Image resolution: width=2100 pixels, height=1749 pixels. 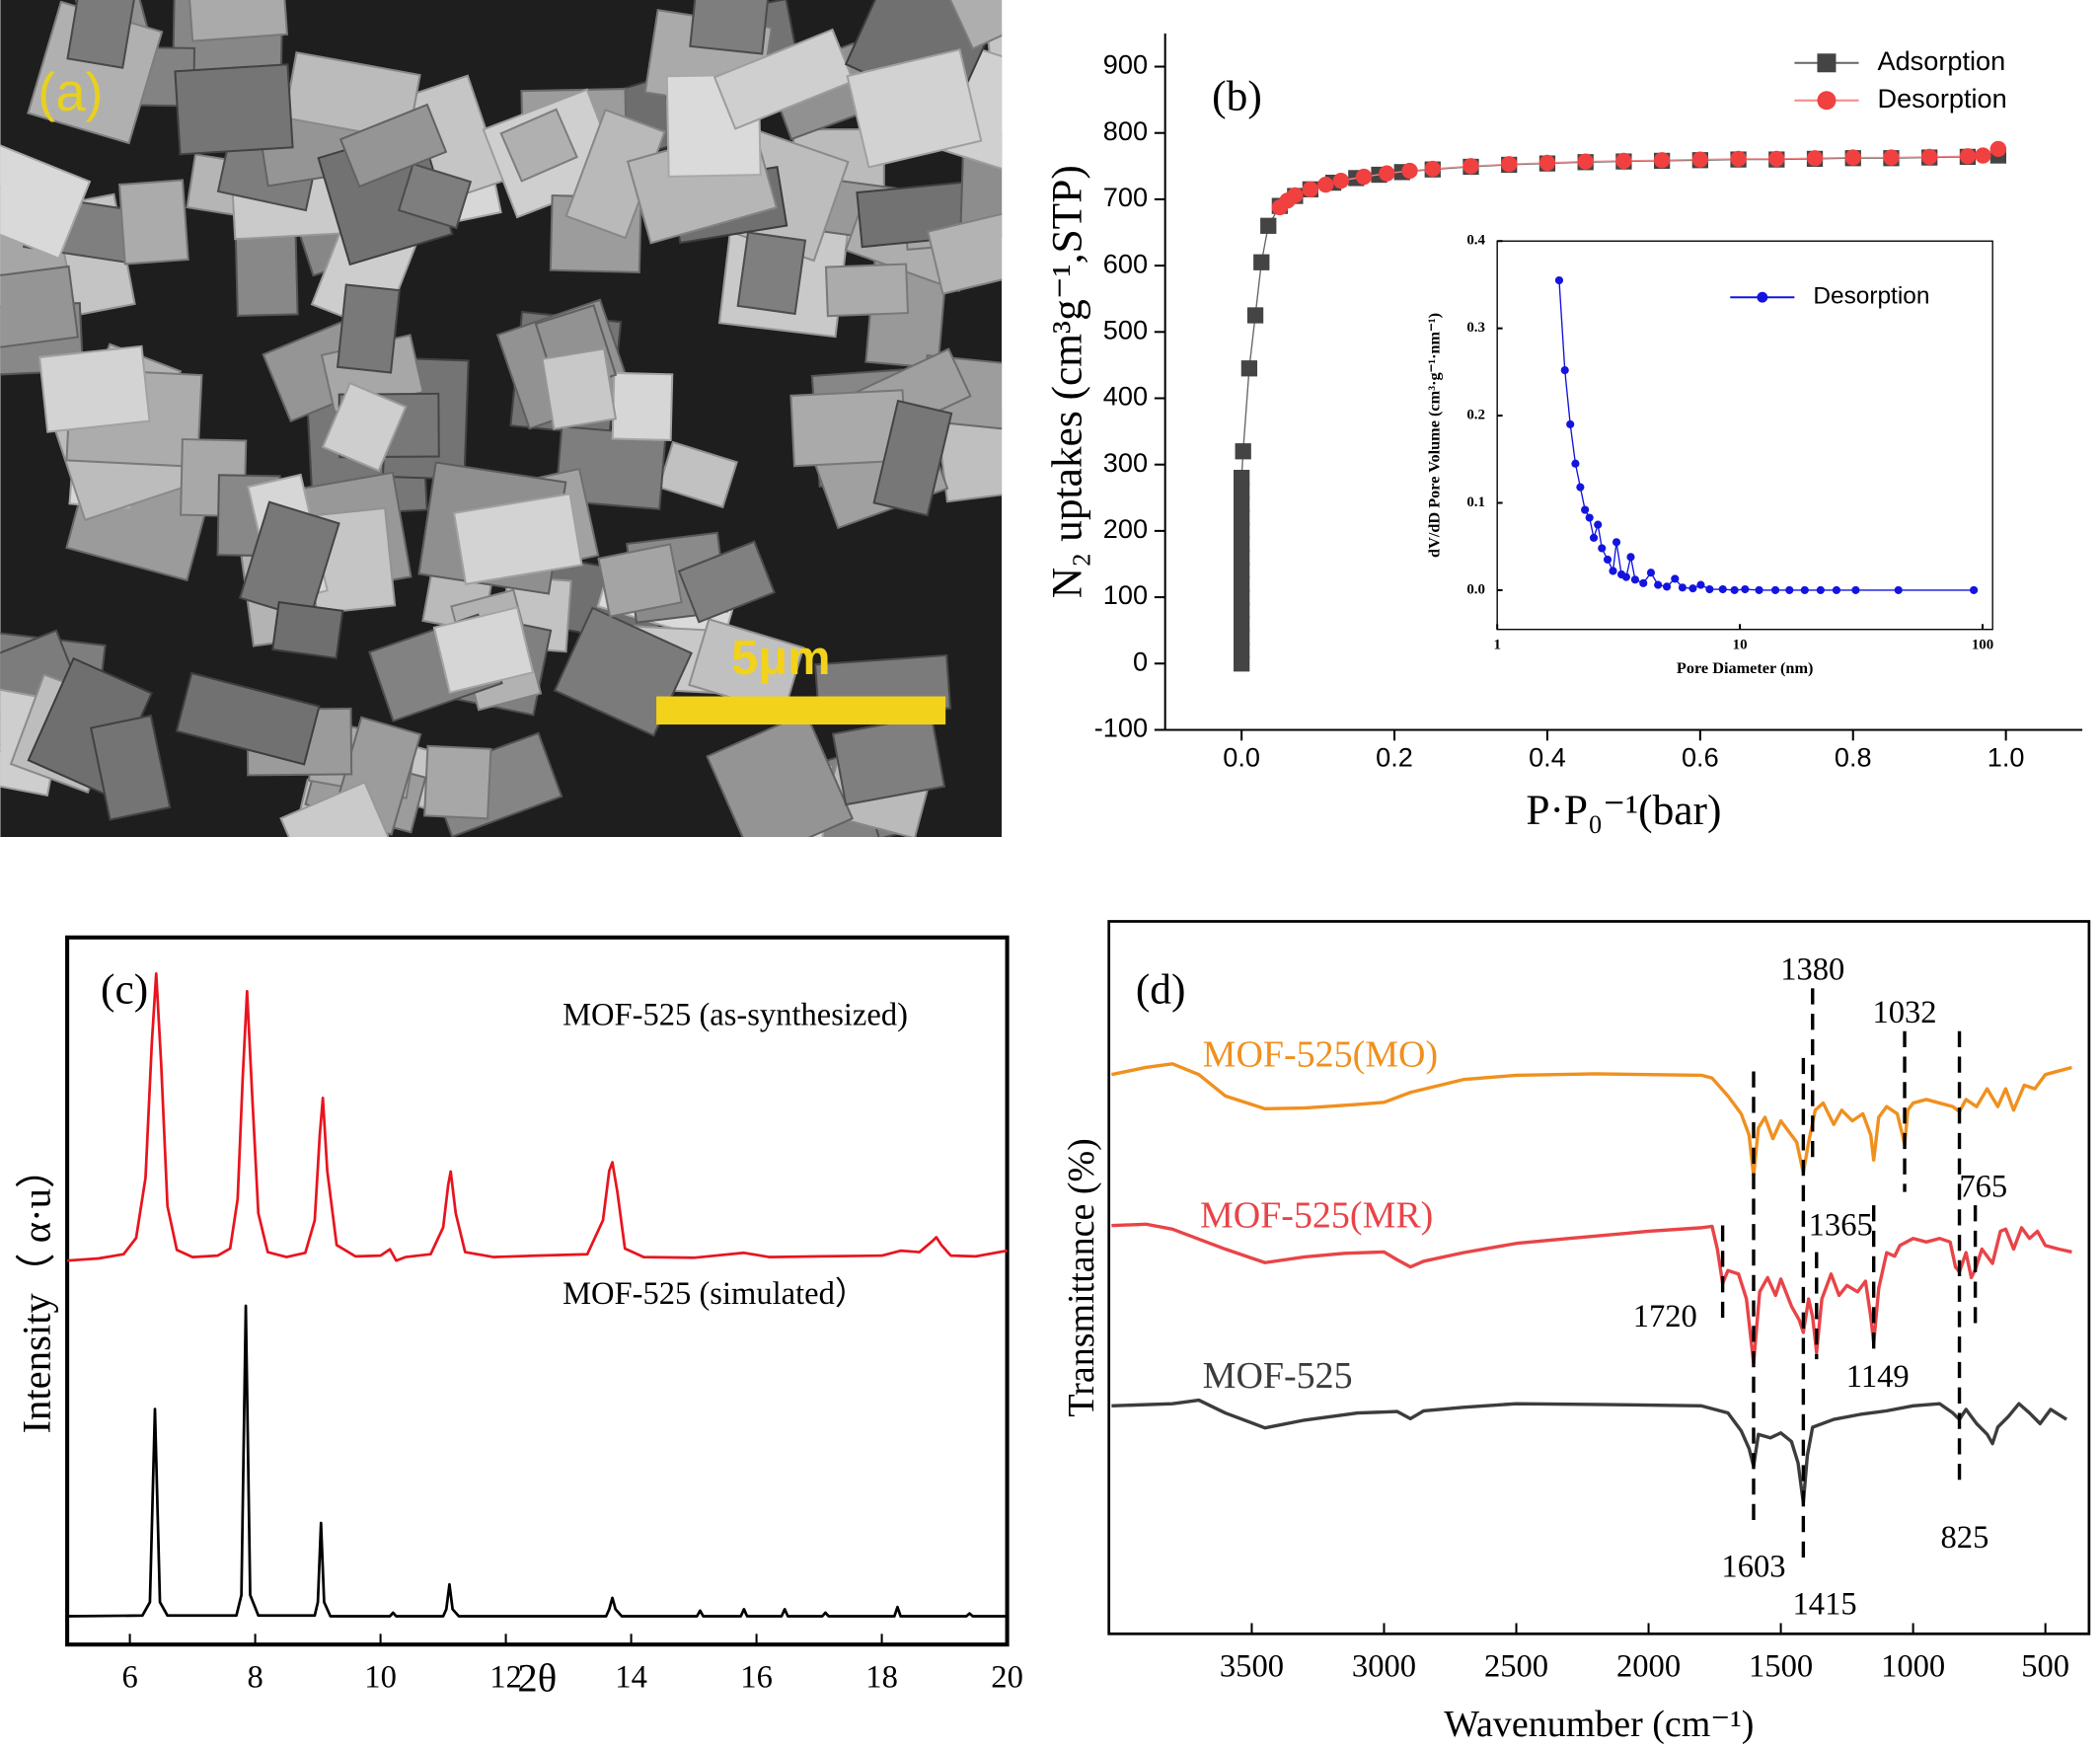 What do you see at coordinates (756, 1677) in the screenshot?
I see `x-tick-label: 16` at bounding box center [756, 1677].